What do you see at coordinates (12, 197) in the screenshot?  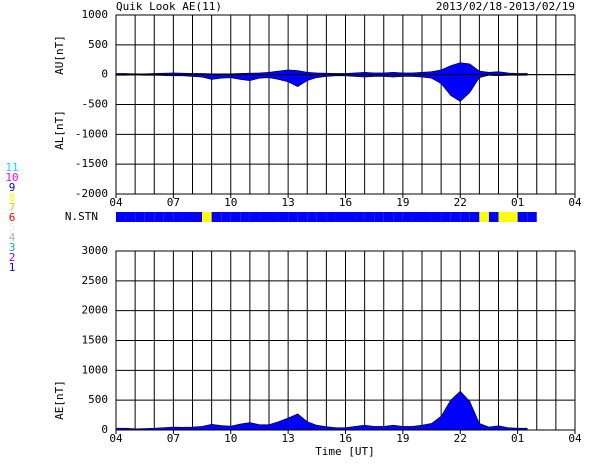 I see `station-legend-label: 8` at bounding box center [12, 197].